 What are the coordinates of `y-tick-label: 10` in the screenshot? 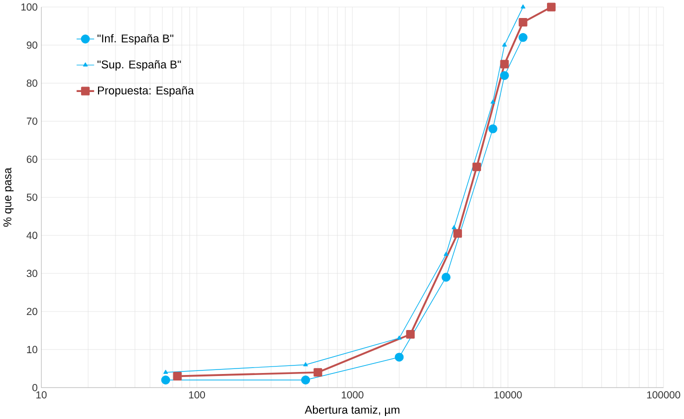 It's located at (32, 349).